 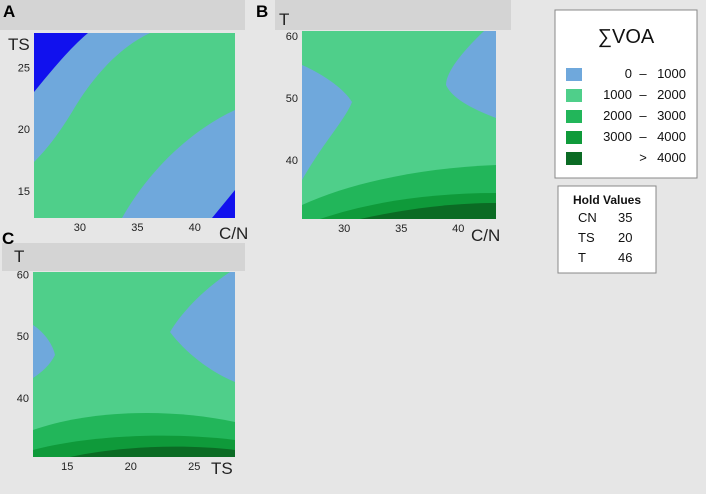 What do you see at coordinates (284, 19) in the screenshot?
I see `panel-b-y-axis-label: T` at bounding box center [284, 19].